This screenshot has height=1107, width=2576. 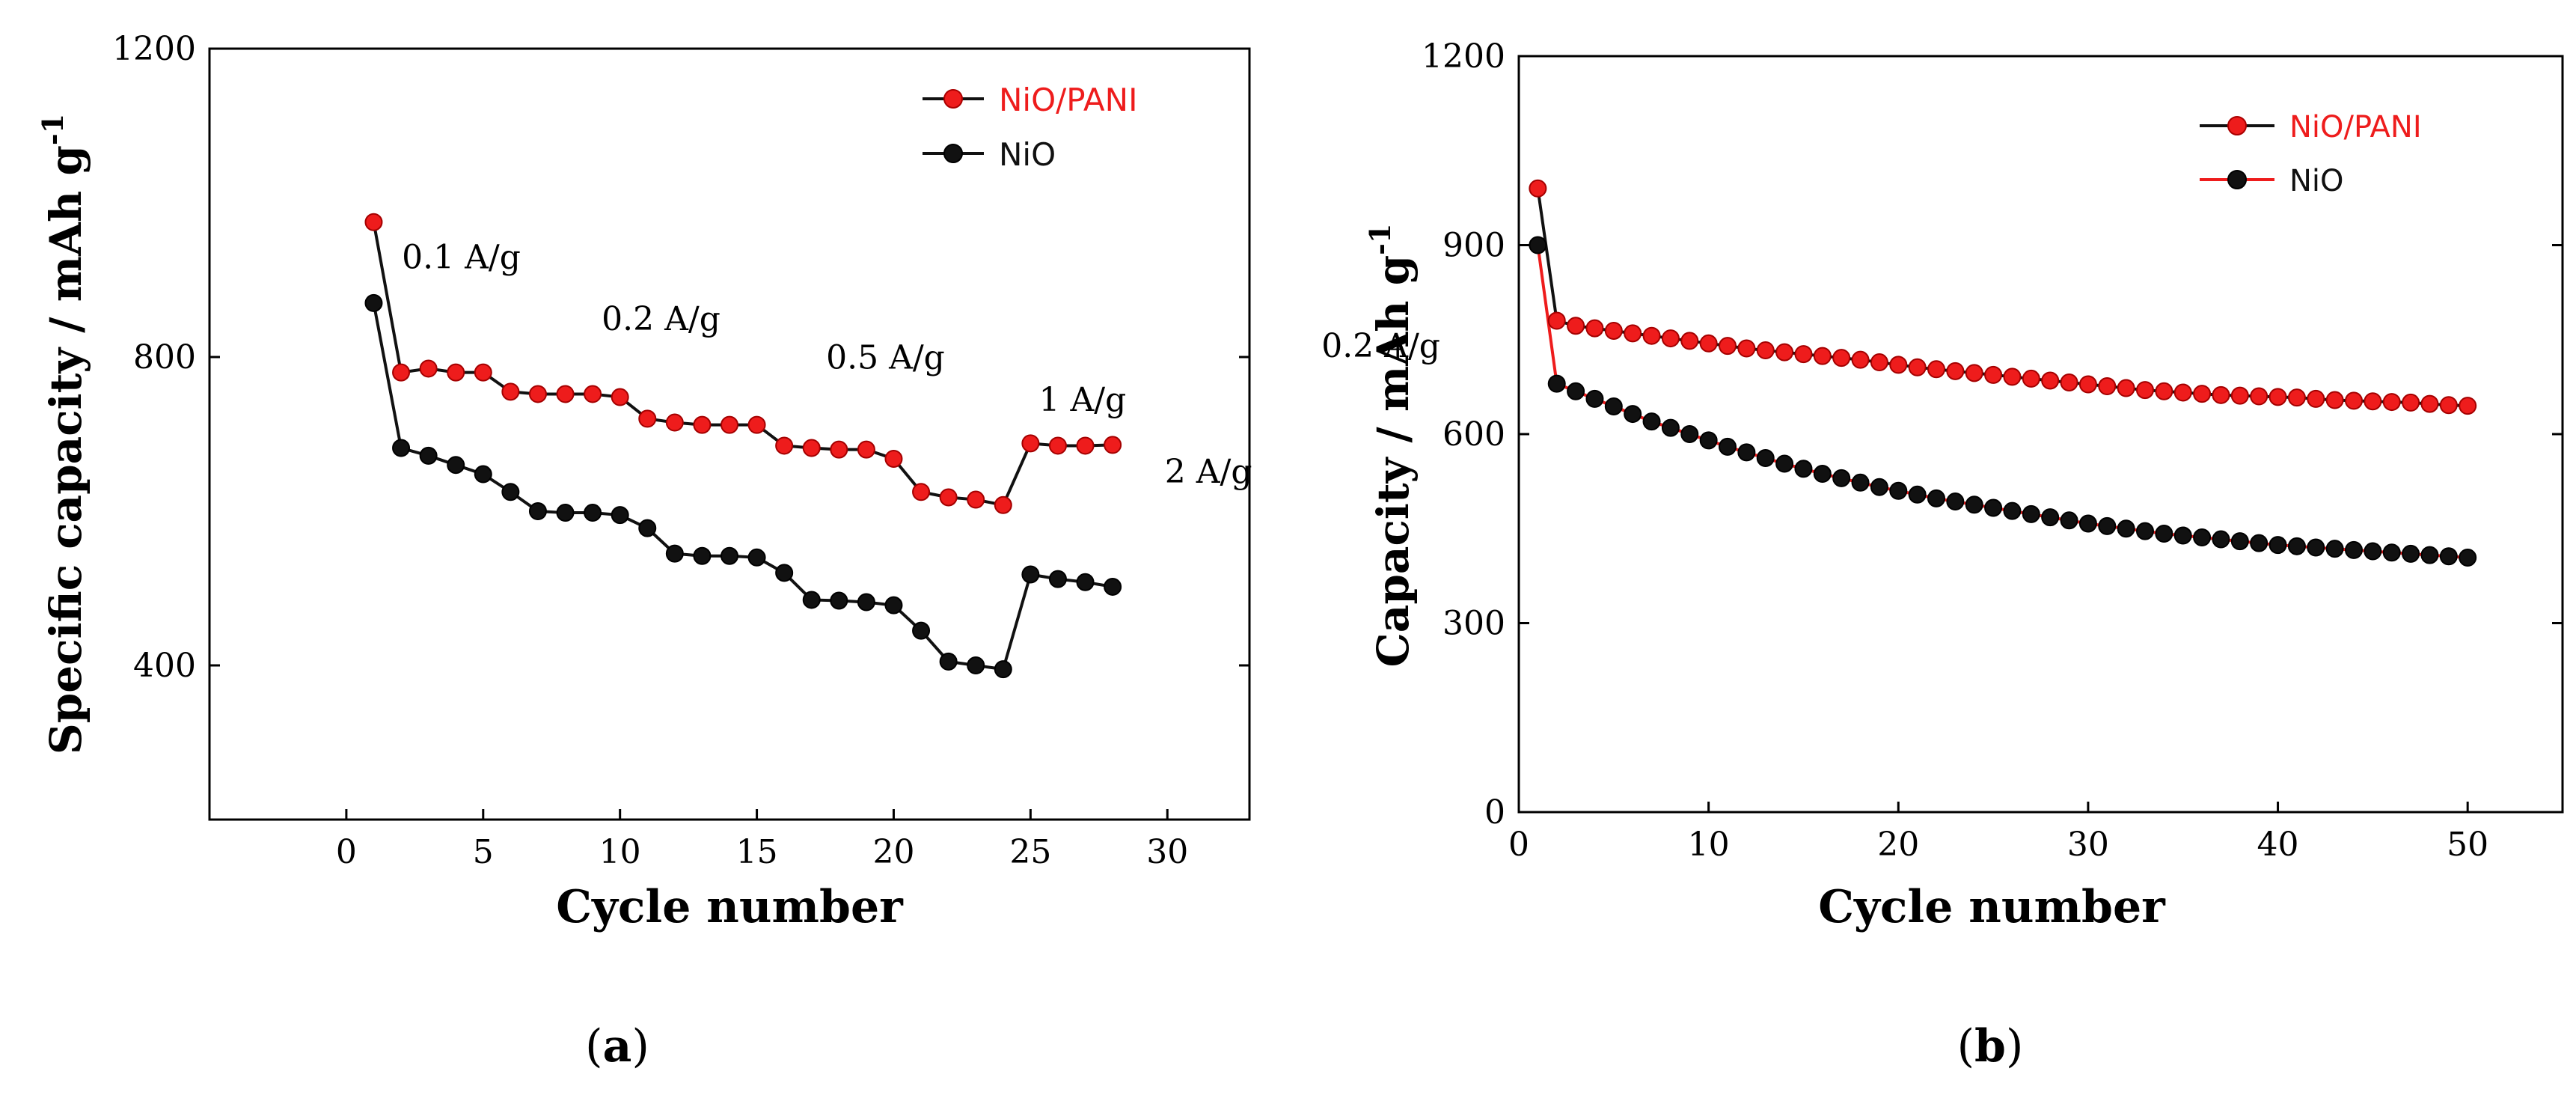 What do you see at coordinates (1030, 127) in the screenshot?
I see `panel-a-legend: NiO/PANI NiO` at bounding box center [1030, 127].